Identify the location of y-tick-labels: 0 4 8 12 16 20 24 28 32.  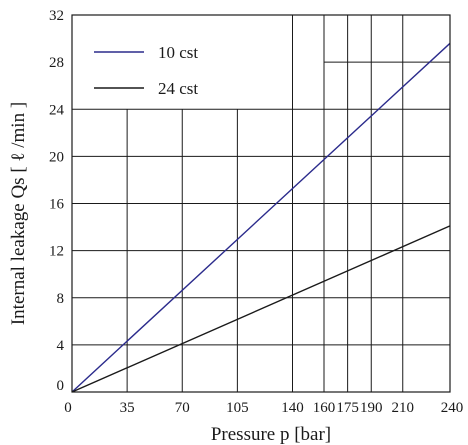
(57, 201).